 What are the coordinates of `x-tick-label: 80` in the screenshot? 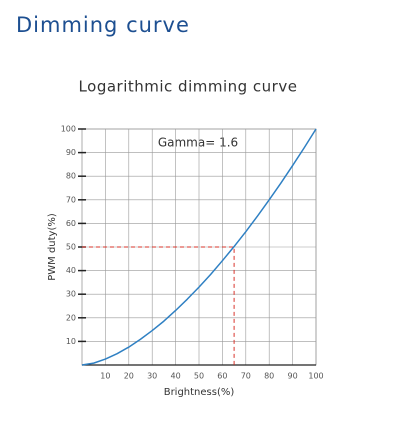 It's located at (269, 376).